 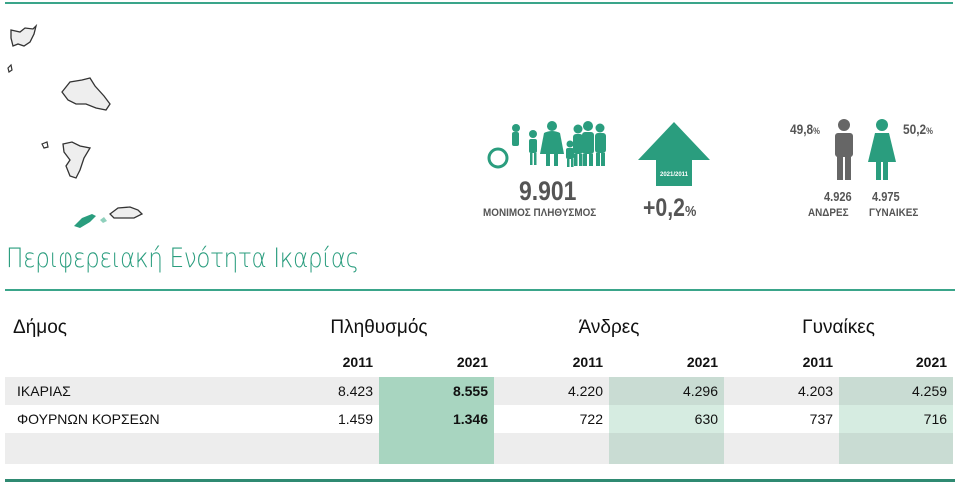 I want to click on men-percent: 49,8%, so click(x=805, y=129).